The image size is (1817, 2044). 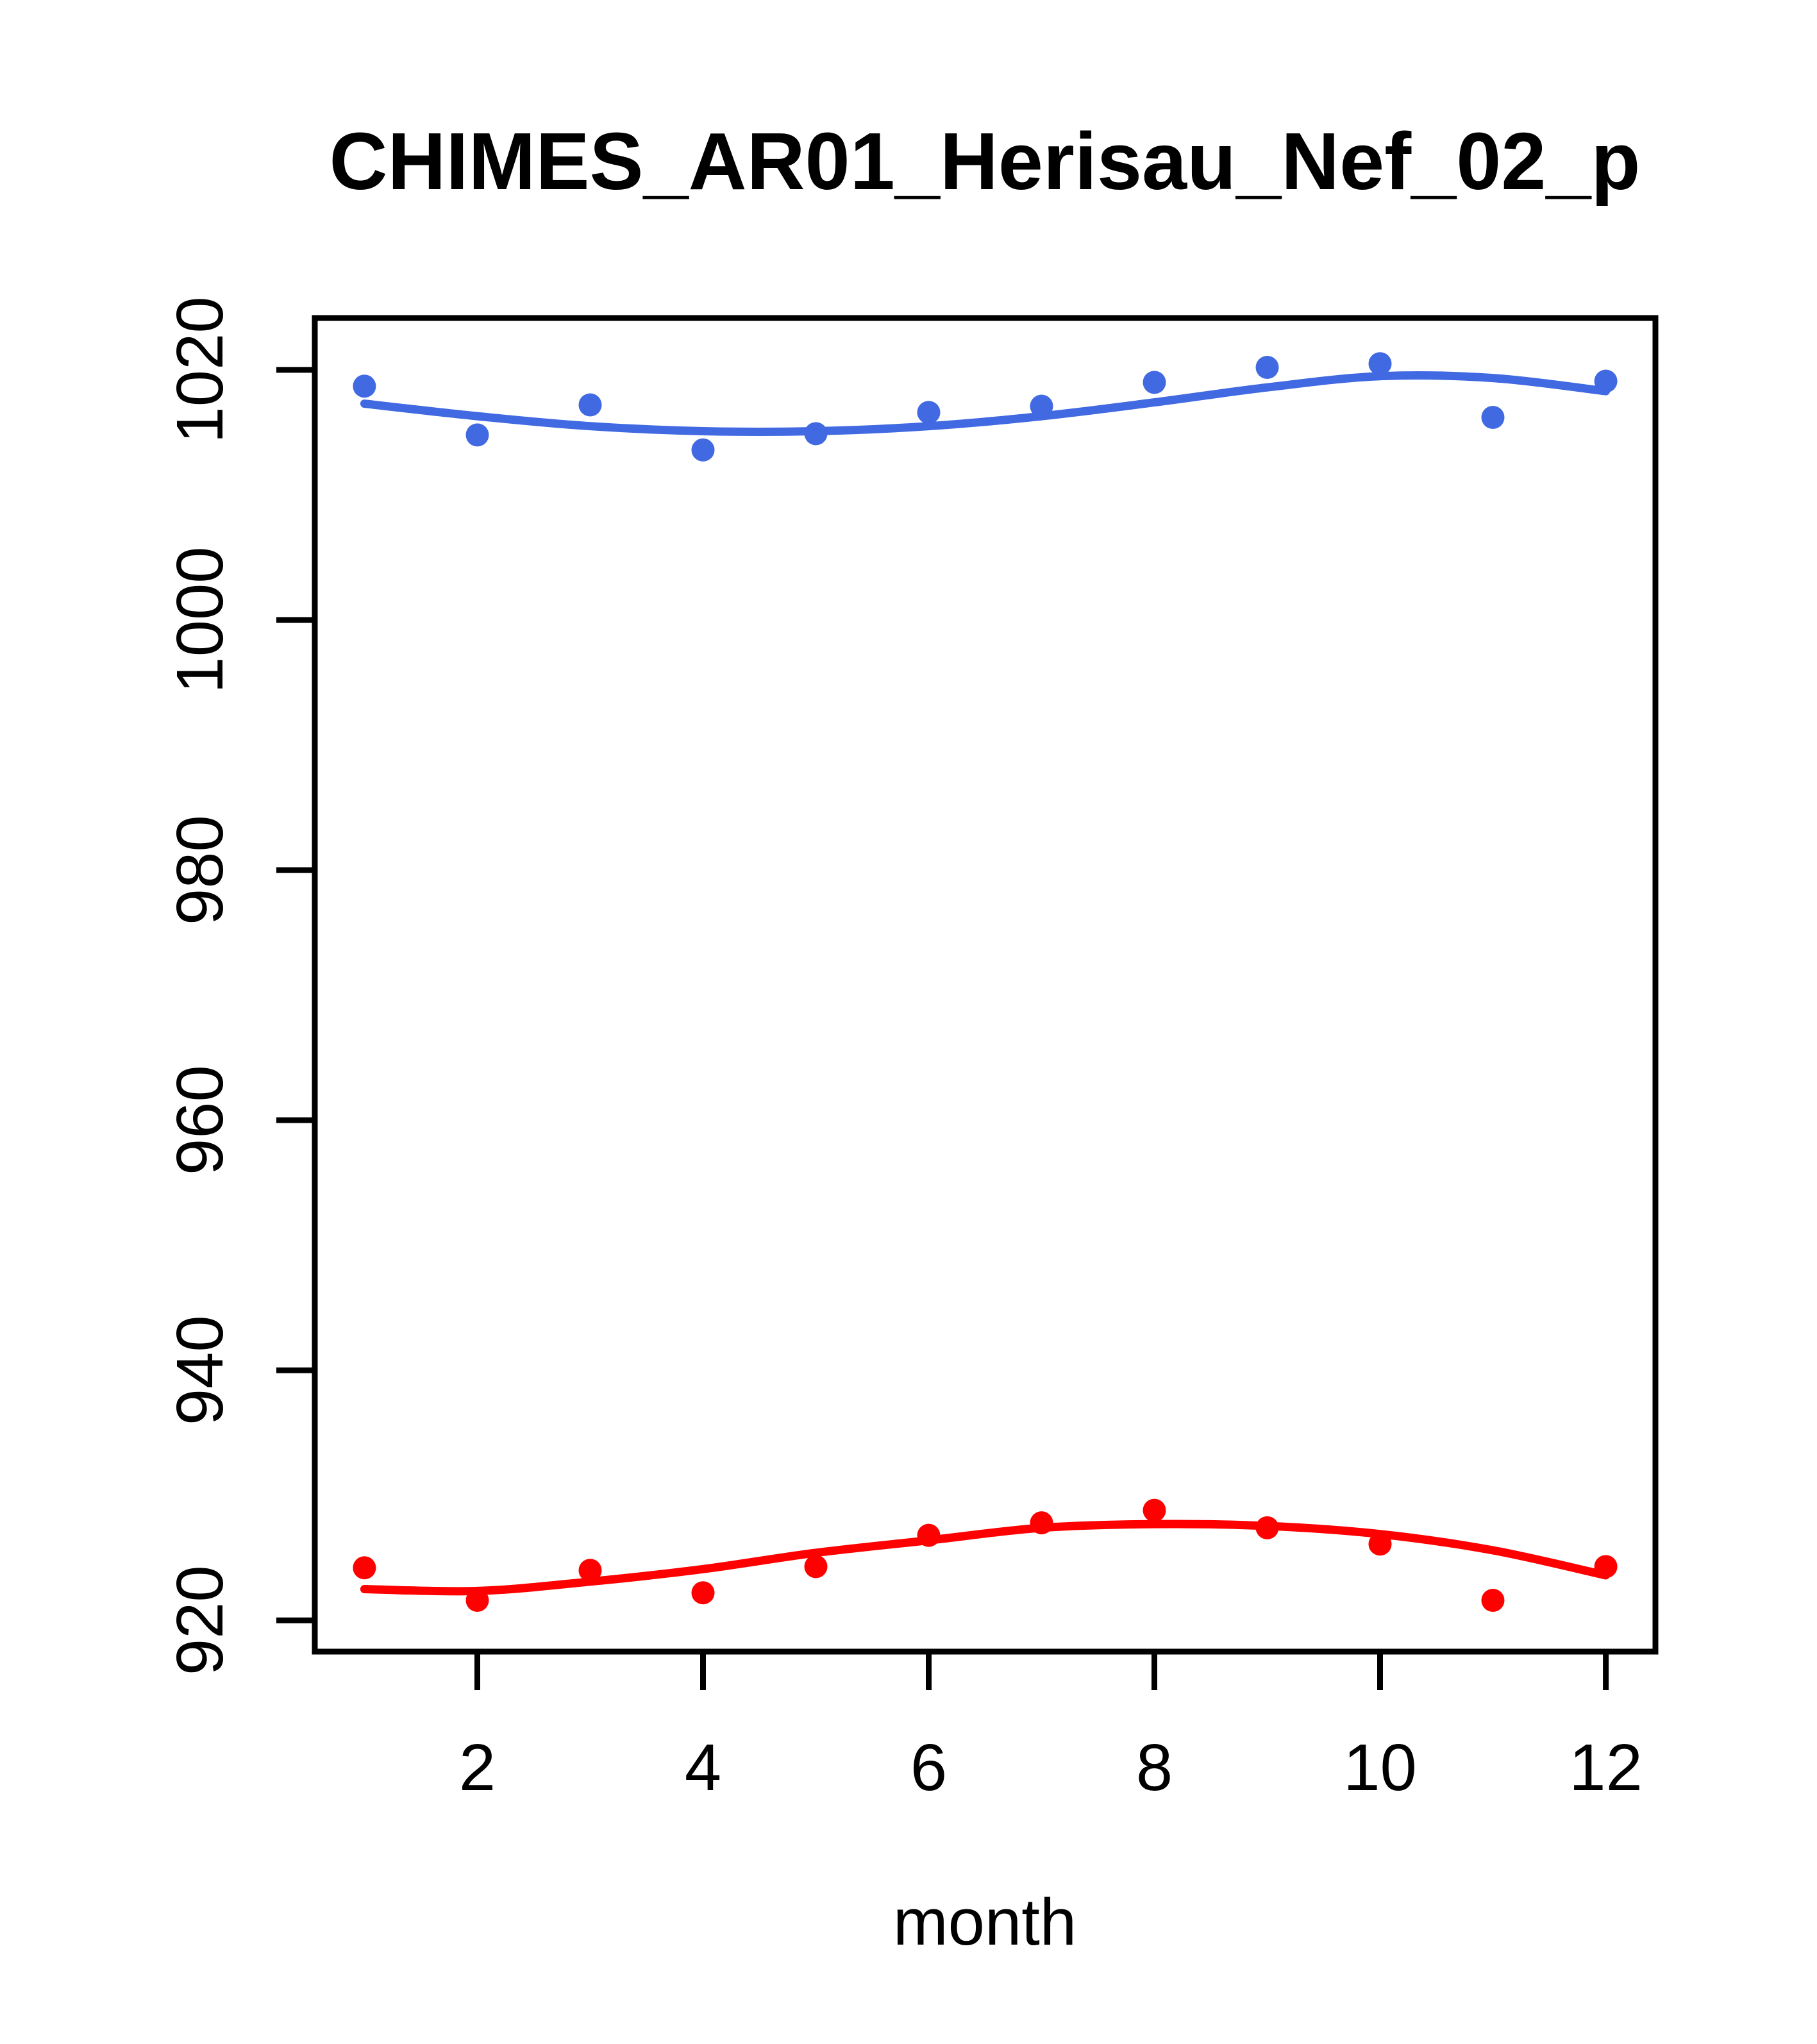 I want to click on x-tick-label: 2, so click(x=477, y=1767).